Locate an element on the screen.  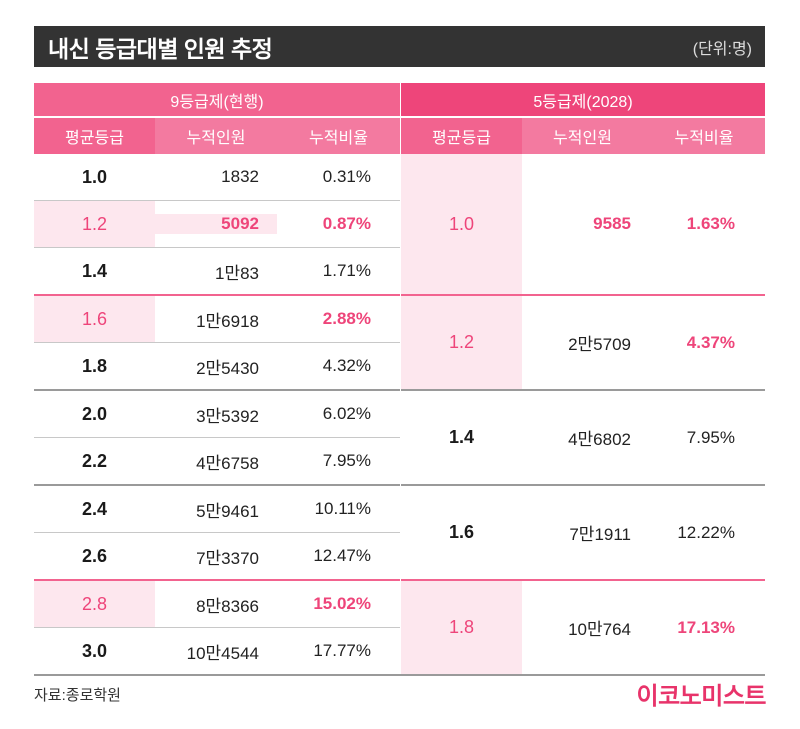
table-row: 1.6 7만1911 12.22% is located at coordinates (583, 532).